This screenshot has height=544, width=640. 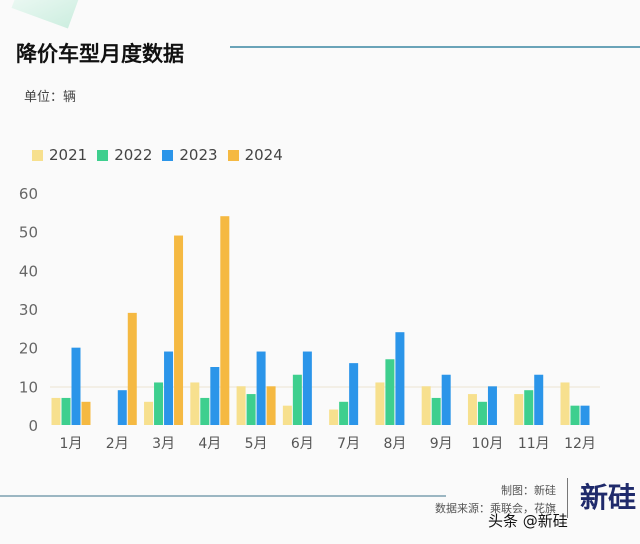 I want to click on chart-legend: 2021 2022 2023 2024, so click(x=157, y=155).